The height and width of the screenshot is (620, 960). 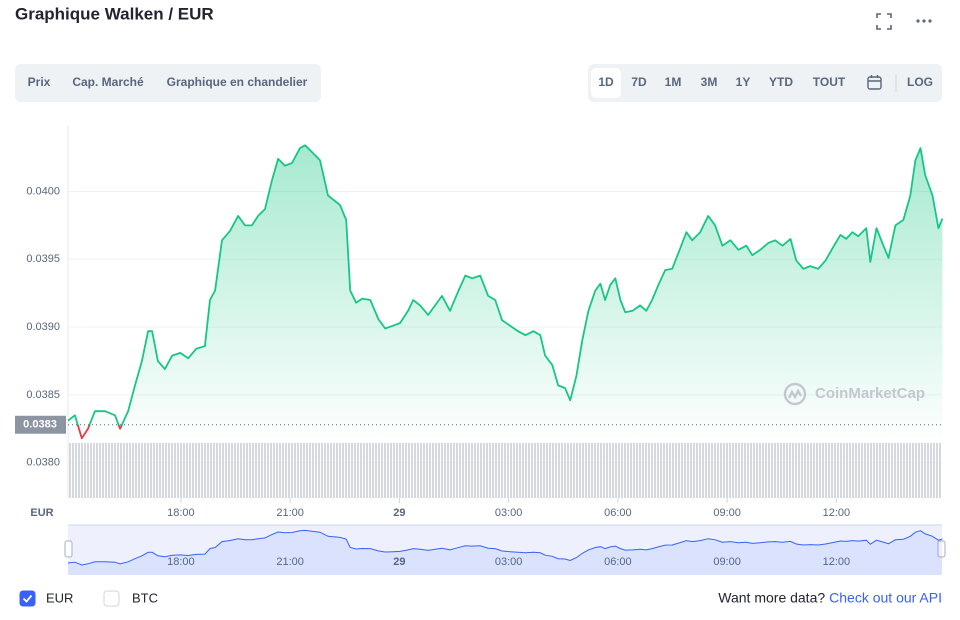 What do you see at coordinates (765, 83) in the screenshot?
I see `range-group` at bounding box center [765, 83].